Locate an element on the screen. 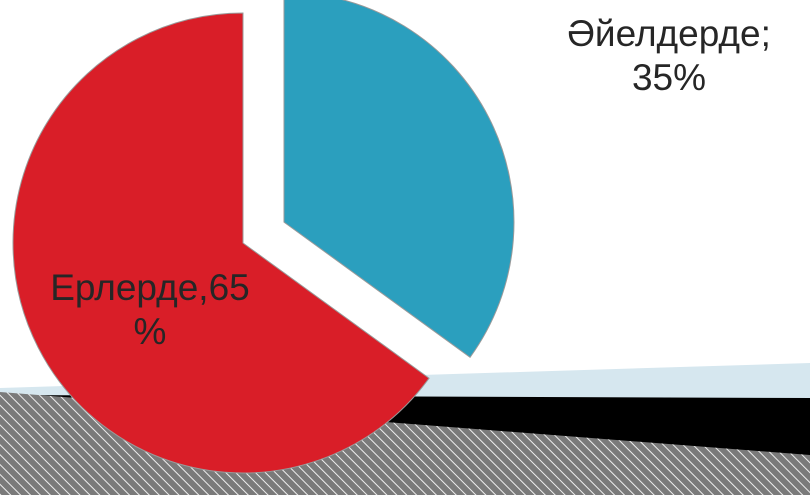 The height and width of the screenshot is (495, 810). slice-label-women: Әйелдерде; 35% is located at coordinates (669, 56).